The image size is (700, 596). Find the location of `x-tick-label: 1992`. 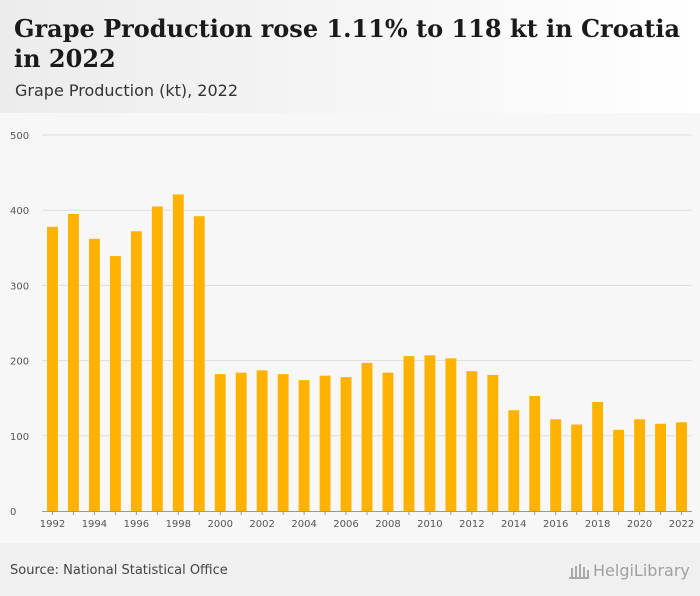

x-tick-label: 1992 is located at coordinates (52, 524).